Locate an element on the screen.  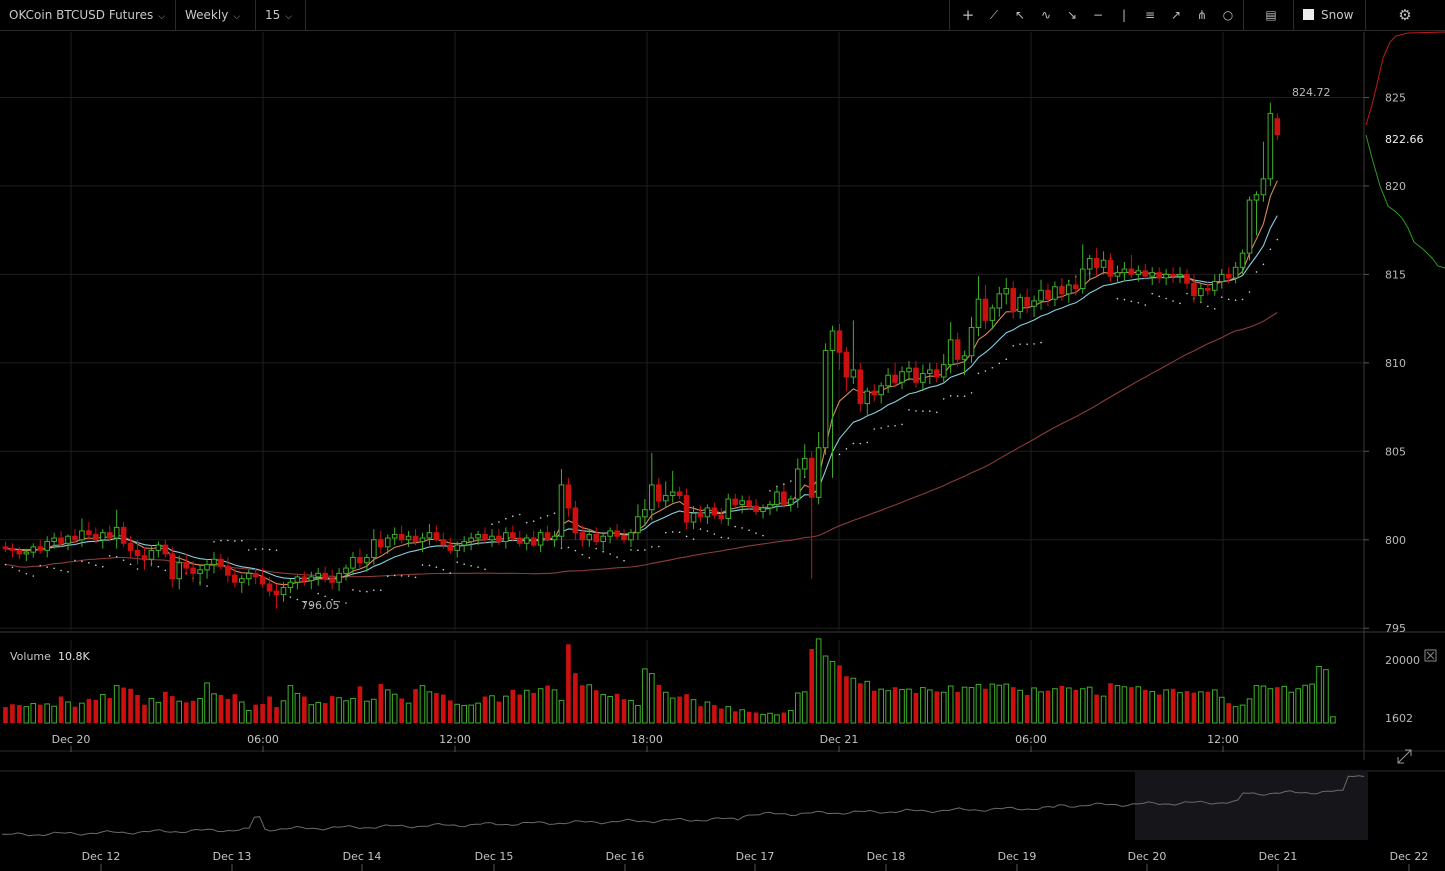
theme-toggle: Snow is located at coordinates (1330, 15).